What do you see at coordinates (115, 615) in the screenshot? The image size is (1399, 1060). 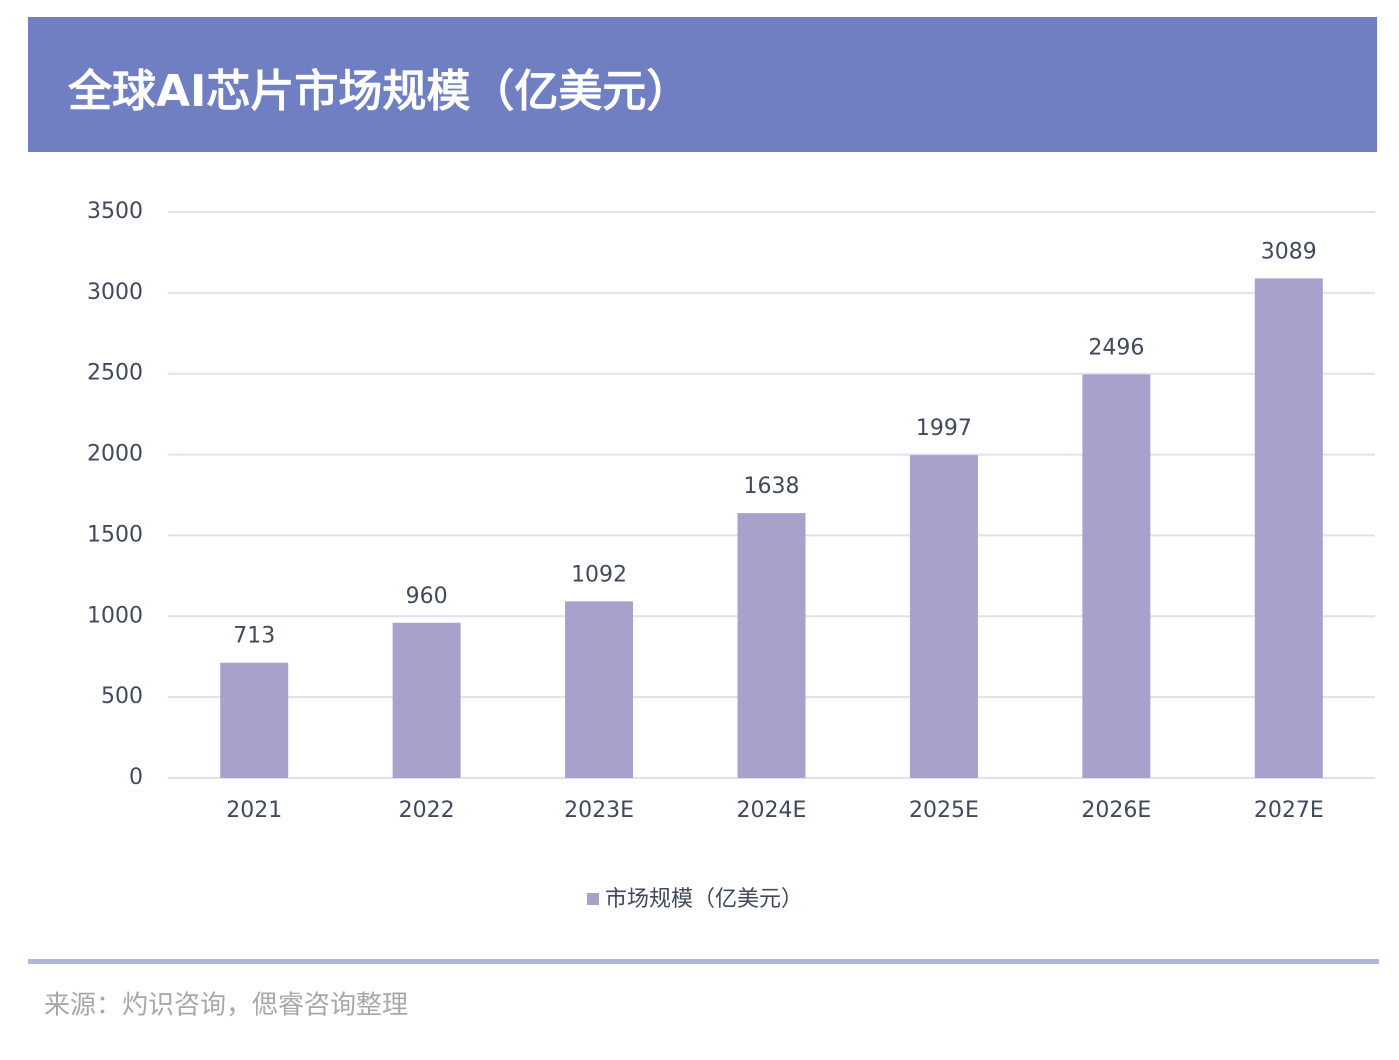 I see `y-tick-label: 1000` at bounding box center [115, 615].